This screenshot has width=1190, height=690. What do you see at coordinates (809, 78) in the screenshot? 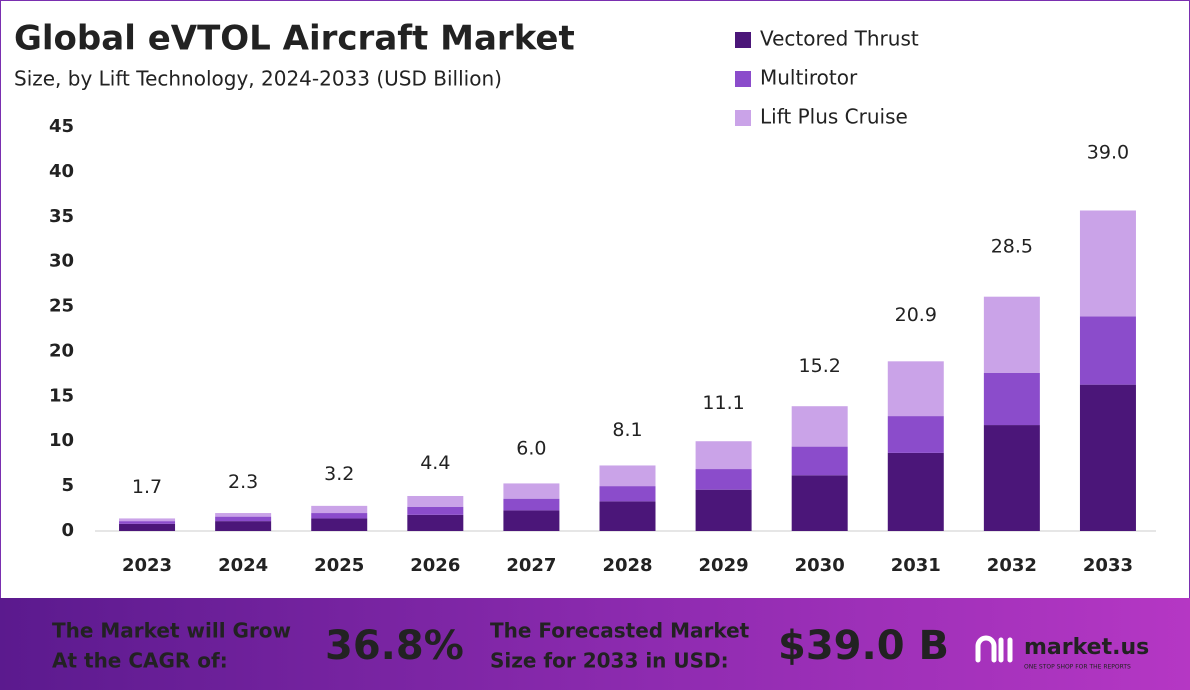
I see `legend-label: Multirotor` at bounding box center [809, 78].